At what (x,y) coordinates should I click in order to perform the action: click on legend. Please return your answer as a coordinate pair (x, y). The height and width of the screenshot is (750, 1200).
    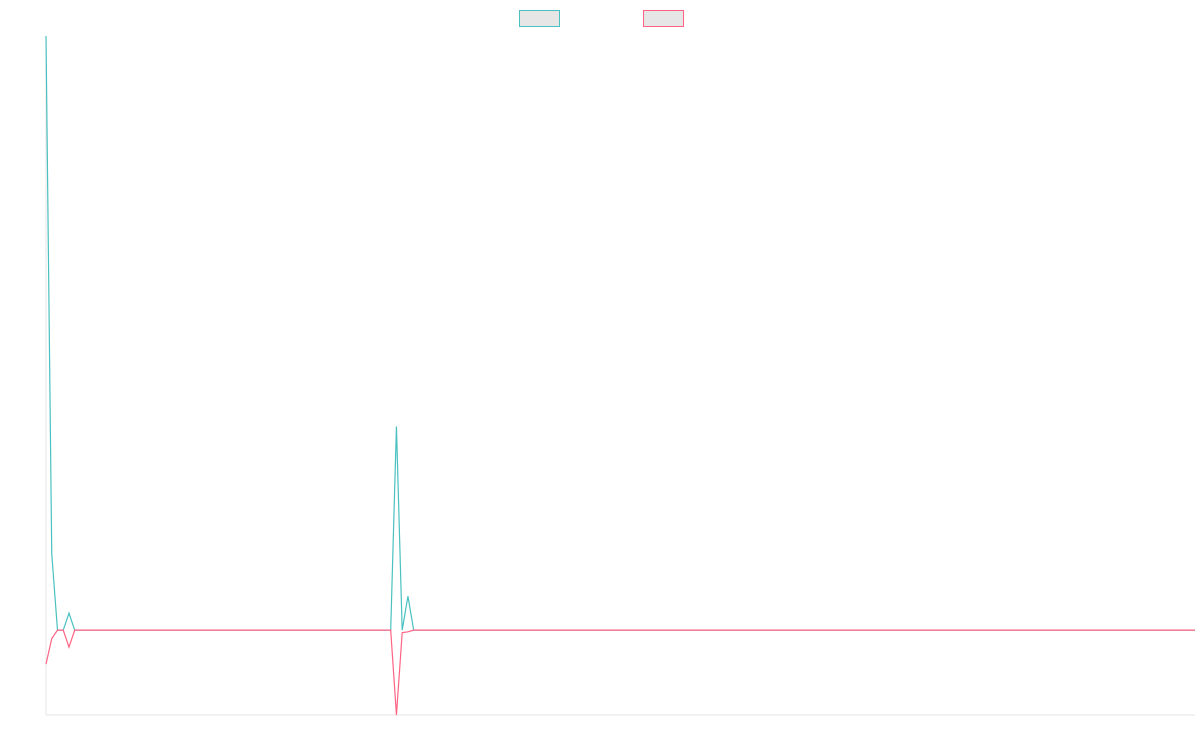
    Looking at the image, I should click on (601, 18).